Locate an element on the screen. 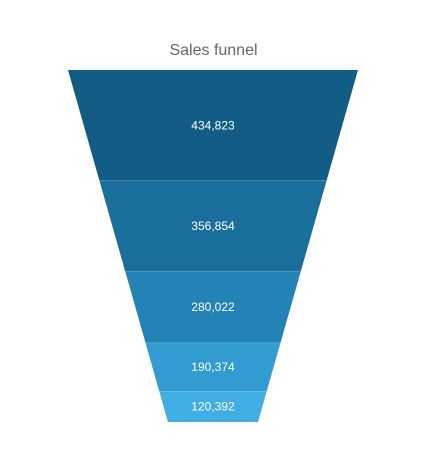 This screenshot has width=427, height=463. funnel-segment-label-1: 434,823 is located at coordinates (213, 125).